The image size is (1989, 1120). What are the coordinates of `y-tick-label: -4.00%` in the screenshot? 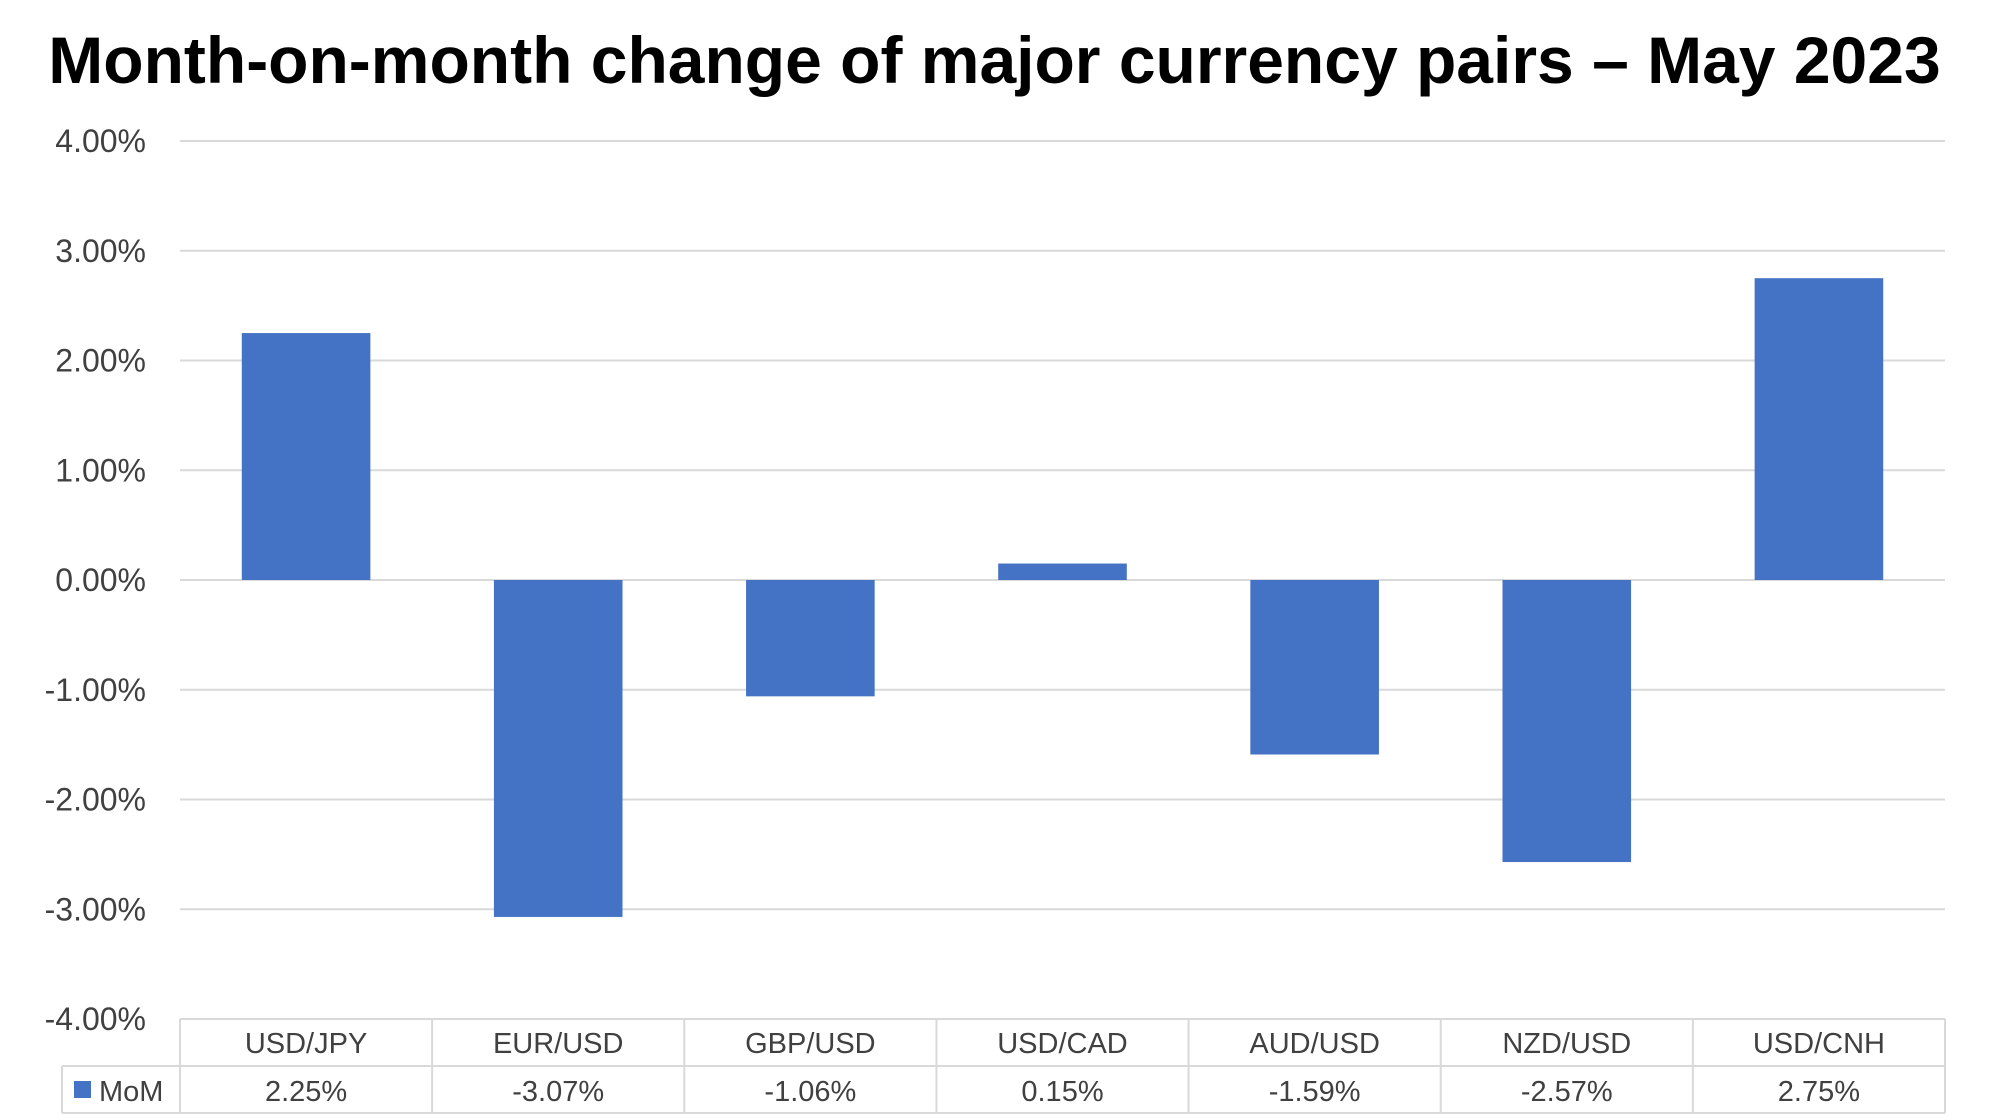 It's located at (95, 1019).